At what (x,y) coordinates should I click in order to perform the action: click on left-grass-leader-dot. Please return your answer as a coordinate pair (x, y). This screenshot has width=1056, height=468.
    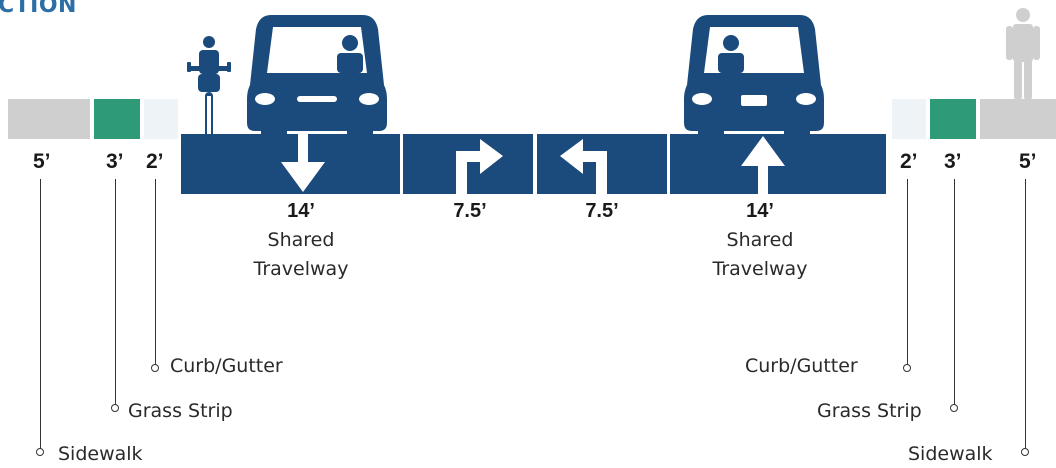
    Looking at the image, I should click on (115, 408).